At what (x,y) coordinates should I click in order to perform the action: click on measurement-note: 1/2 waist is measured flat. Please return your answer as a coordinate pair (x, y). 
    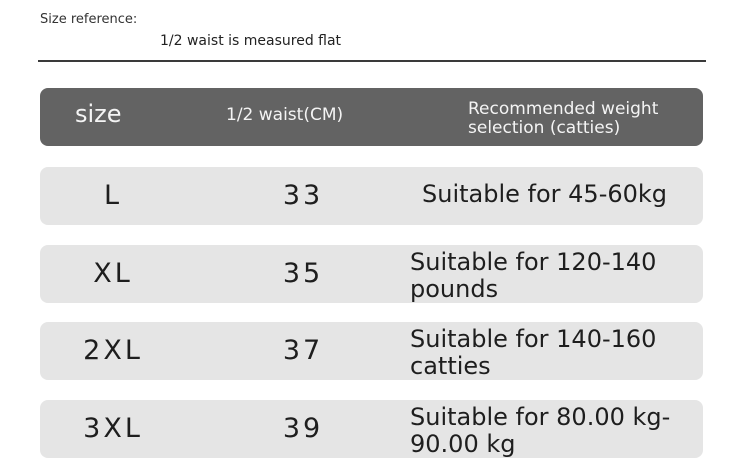
    Looking at the image, I should click on (251, 41).